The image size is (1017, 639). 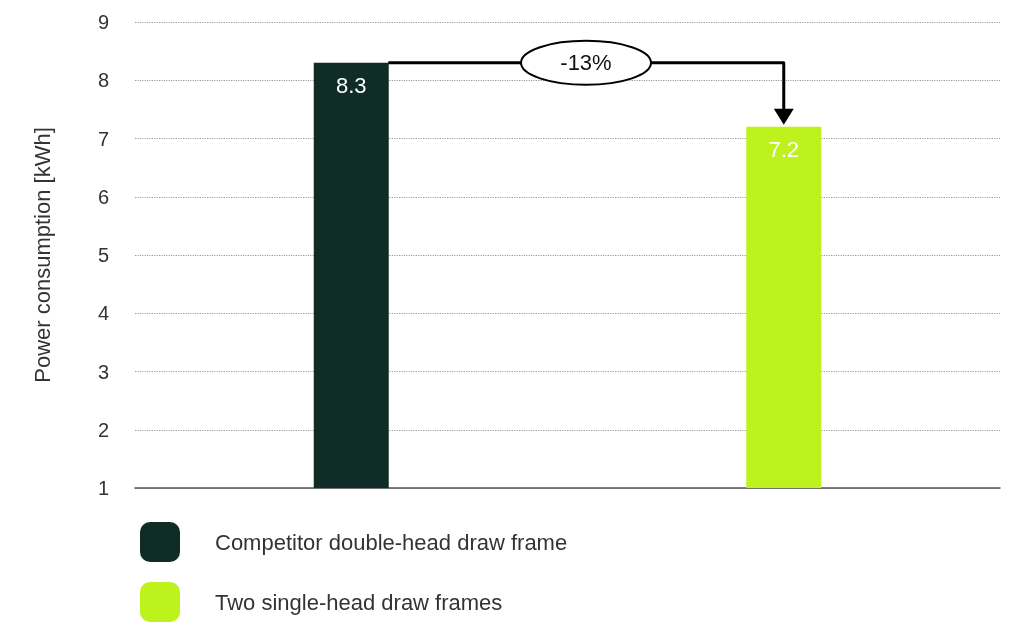 What do you see at coordinates (103, 488) in the screenshot?
I see `y-tick-label: 1` at bounding box center [103, 488].